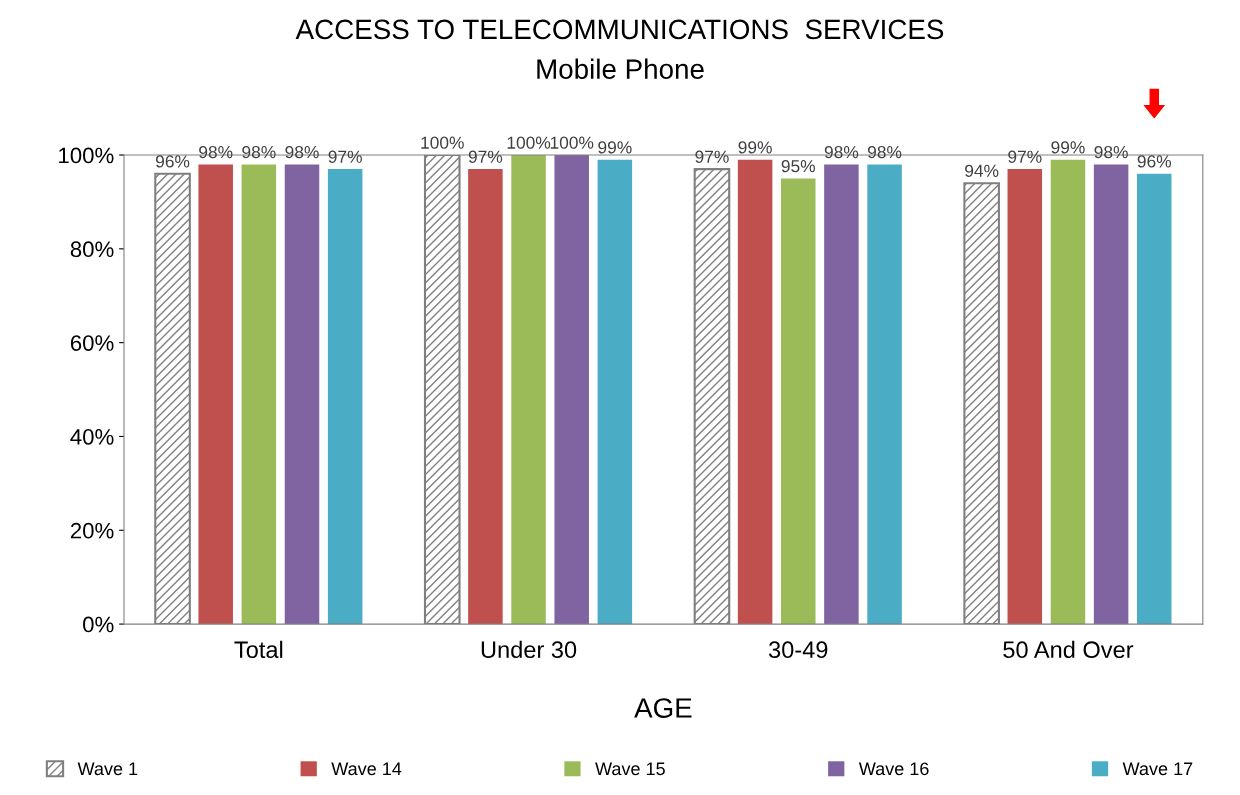  What do you see at coordinates (663, 708) in the screenshot?
I see `x-axis-title: AGE` at bounding box center [663, 708].